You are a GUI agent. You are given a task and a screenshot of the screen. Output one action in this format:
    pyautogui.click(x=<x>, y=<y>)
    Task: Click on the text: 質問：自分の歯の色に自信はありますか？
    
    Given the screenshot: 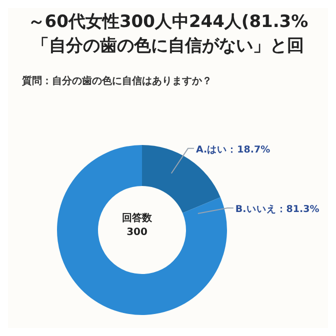 What is the action you would take?
    pyautogui.click(x=117, y=81)
    